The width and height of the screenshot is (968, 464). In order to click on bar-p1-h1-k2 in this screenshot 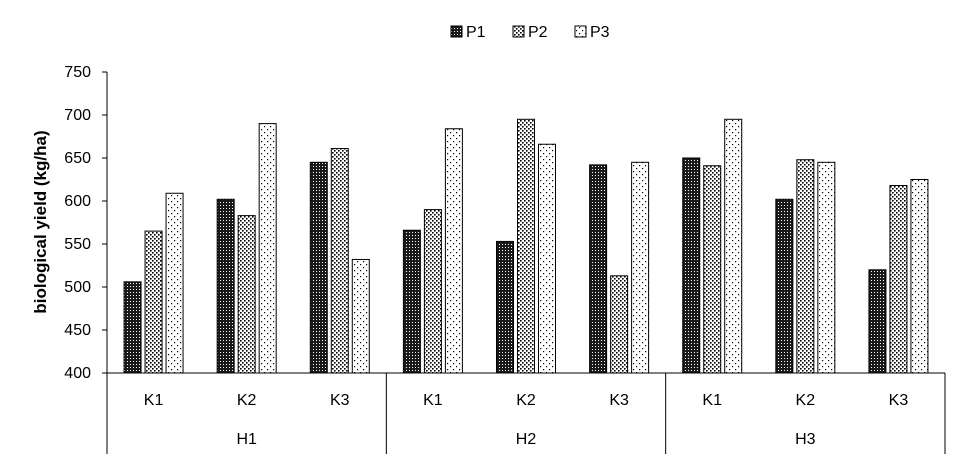, I will do `click(225, 286)`.